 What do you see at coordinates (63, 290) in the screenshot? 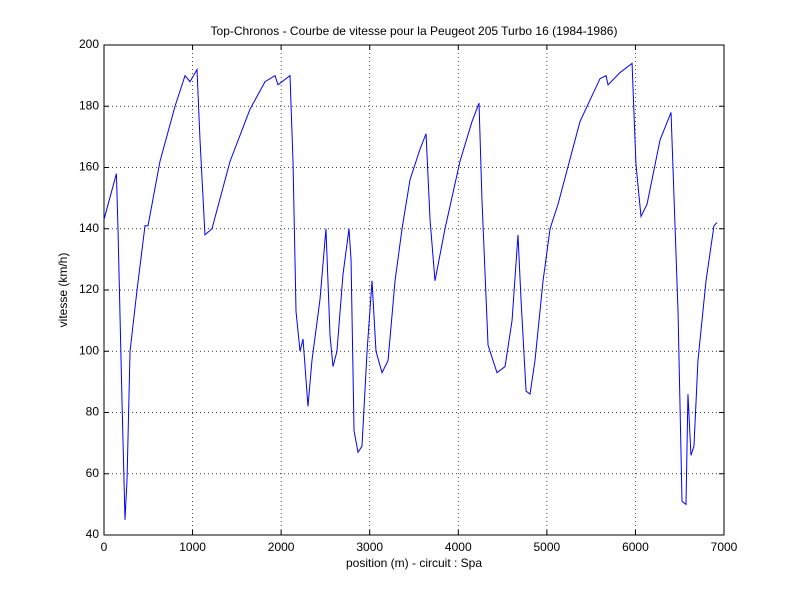
I see `y-axis-label: vitesse (km/h)` at bounding box center [63, 290].